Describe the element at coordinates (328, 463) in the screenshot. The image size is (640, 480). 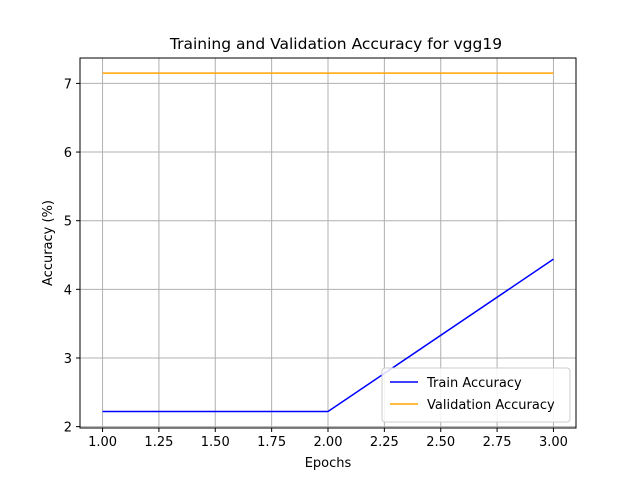
I see `x-axis-label: Epochs` at that location.